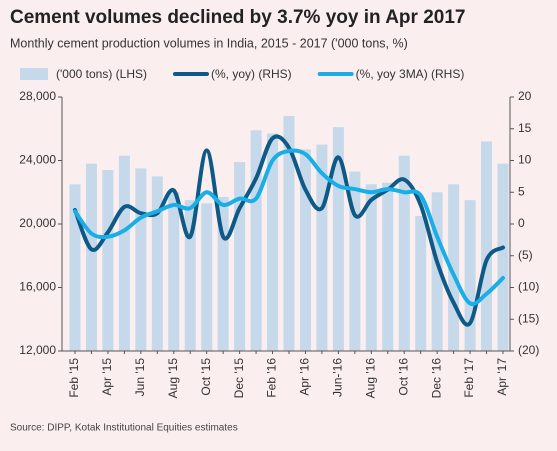 The image size is (557, 451). I want to click on x-tick-label: Feb '15, so click(74, 378).